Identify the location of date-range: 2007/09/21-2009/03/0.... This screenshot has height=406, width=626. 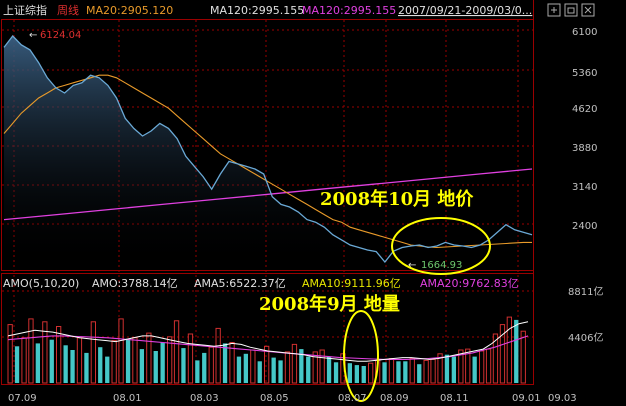
(465, 10).